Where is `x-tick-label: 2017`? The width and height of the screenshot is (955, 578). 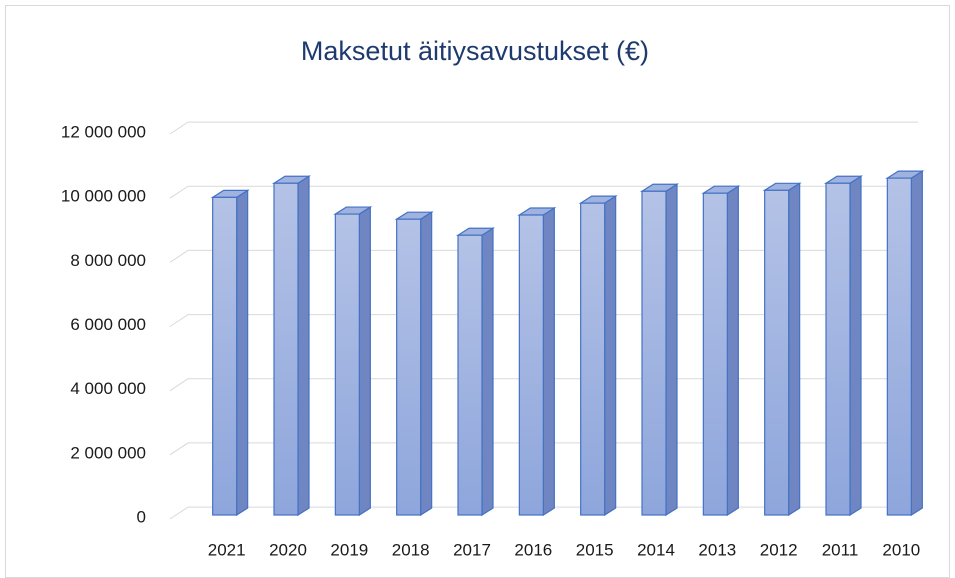 x-tick-label: 2017 is located at coordinates (472, 549).